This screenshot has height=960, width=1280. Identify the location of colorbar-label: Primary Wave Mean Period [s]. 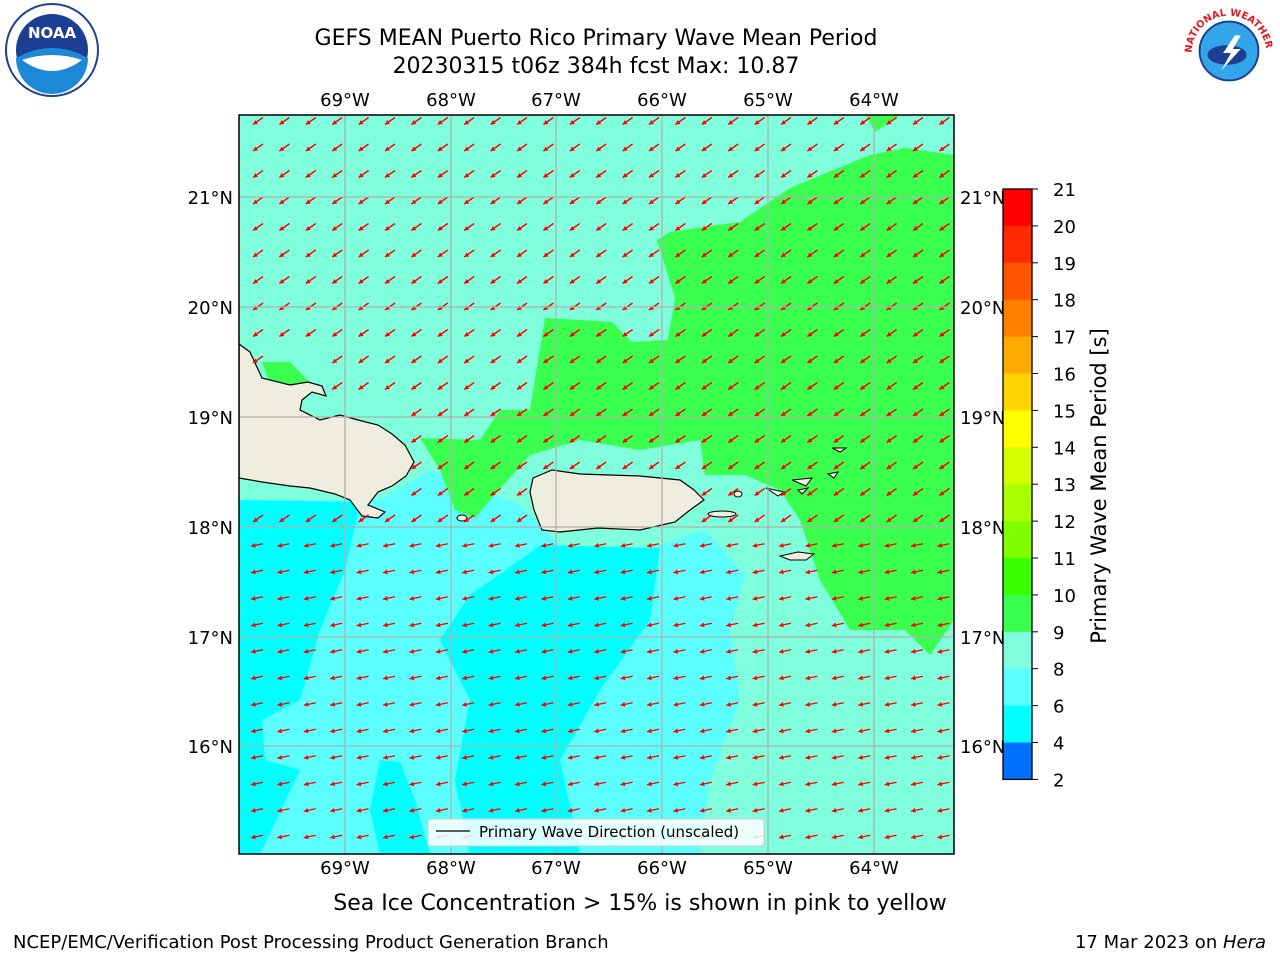
(1099, 486).